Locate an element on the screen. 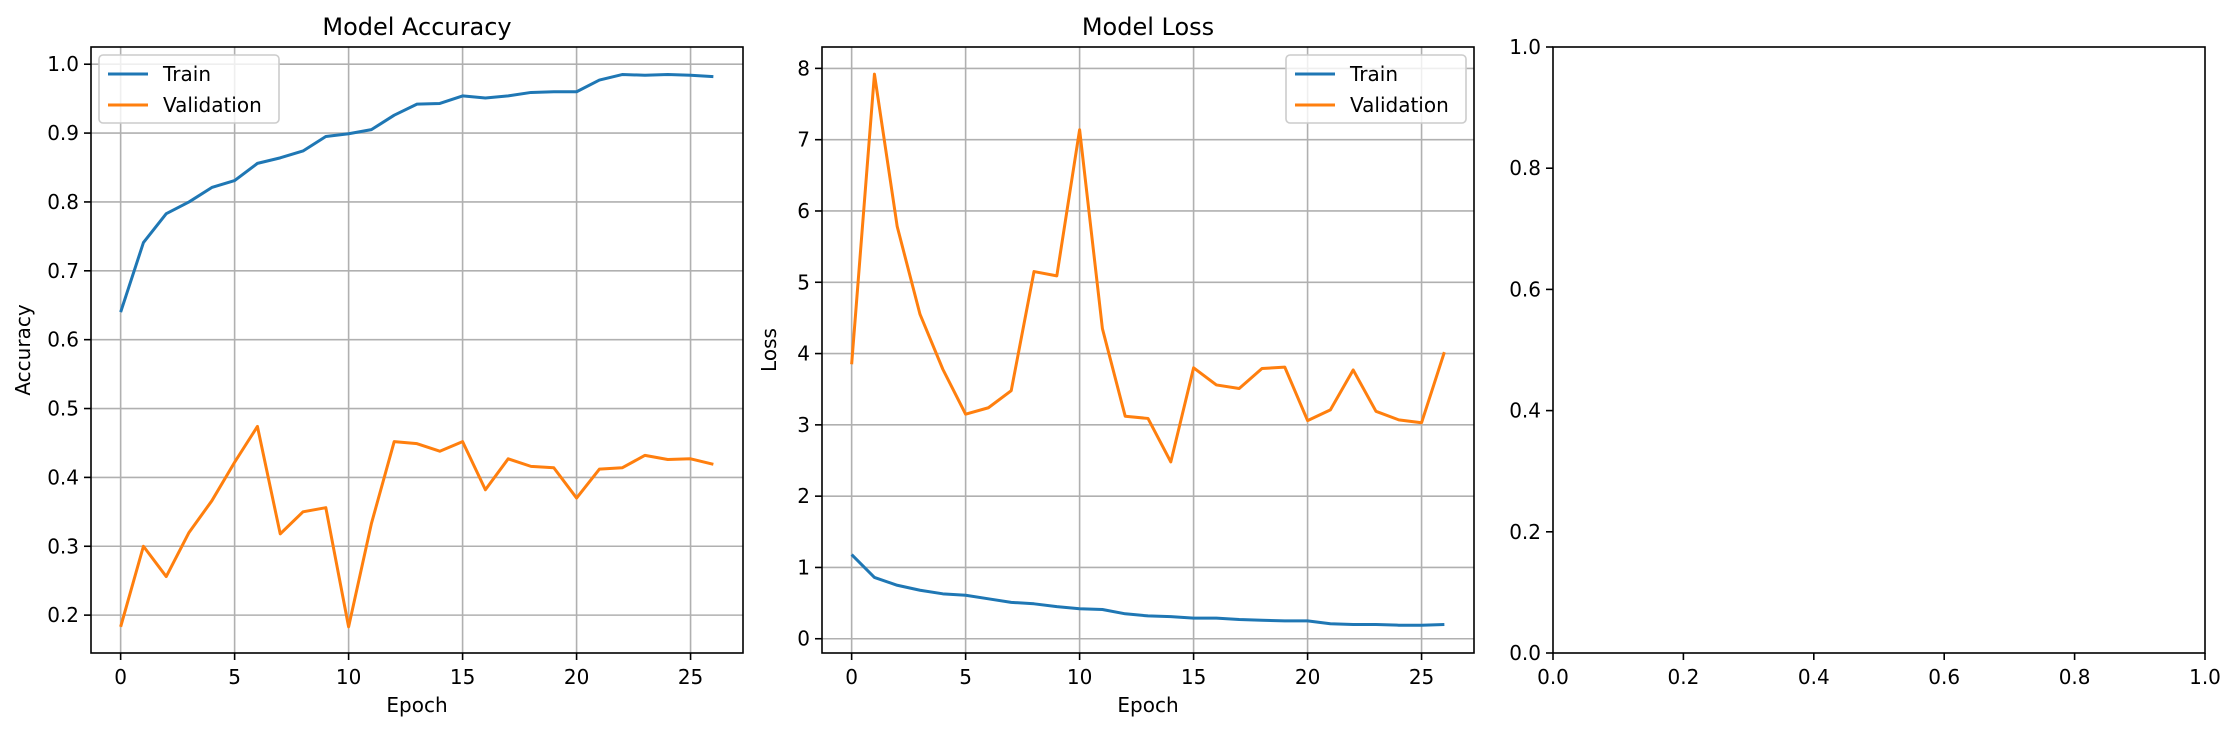  y-tick-label: 5 is located at coordinates (803, 282).